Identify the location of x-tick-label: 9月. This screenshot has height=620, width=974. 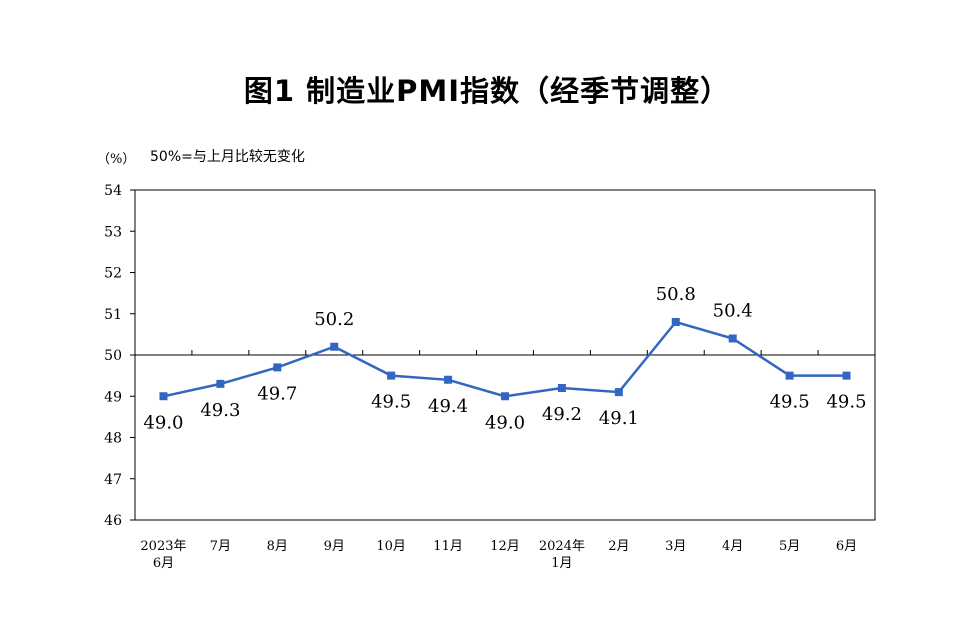
(334, 546).